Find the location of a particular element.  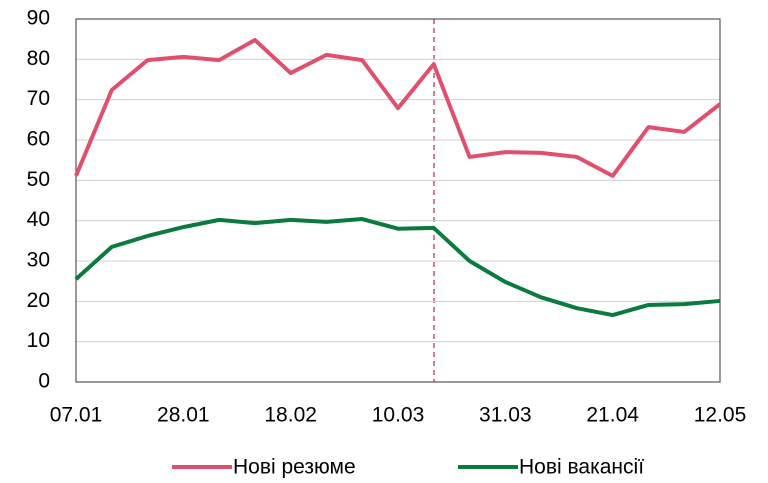

y-tick-label: 80 is located at coordinates (38, 58).